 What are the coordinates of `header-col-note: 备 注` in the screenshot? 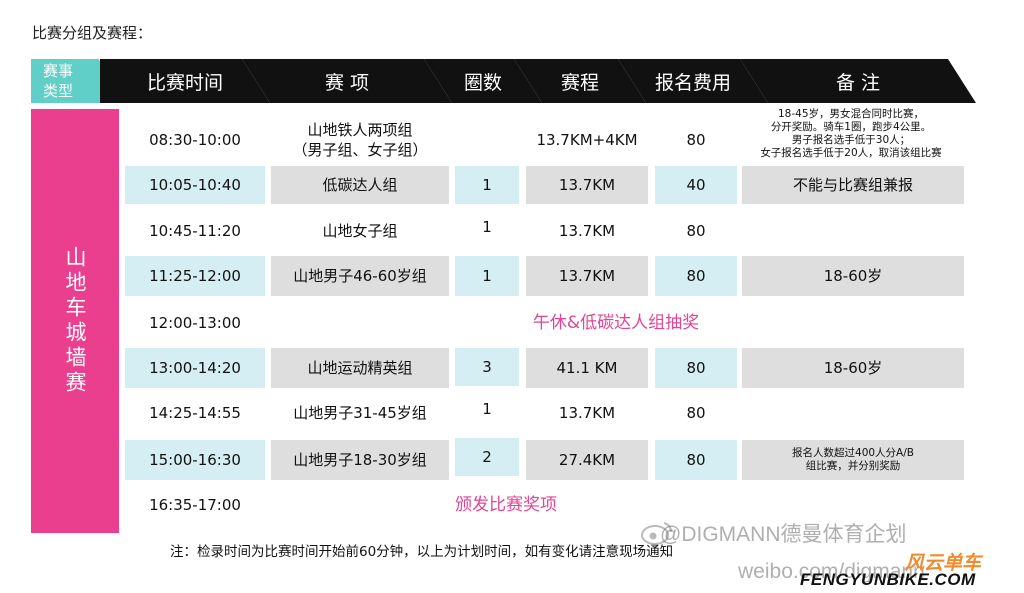 It's located at (858, 81).